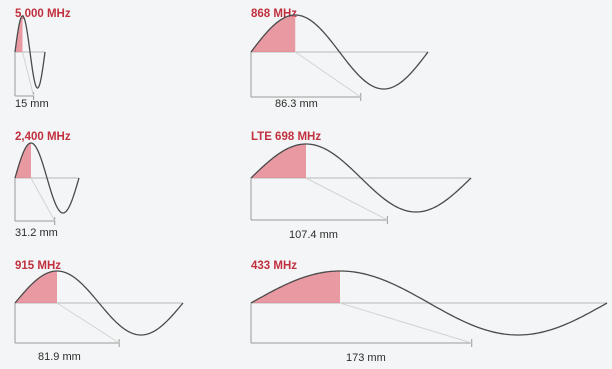 This screenshot has width=612, height=369. What do you see at coordinates (286, 137) in the screenshot?
I see `frequency-label: LTE 698 MHz` at bounding box center [286, 137].